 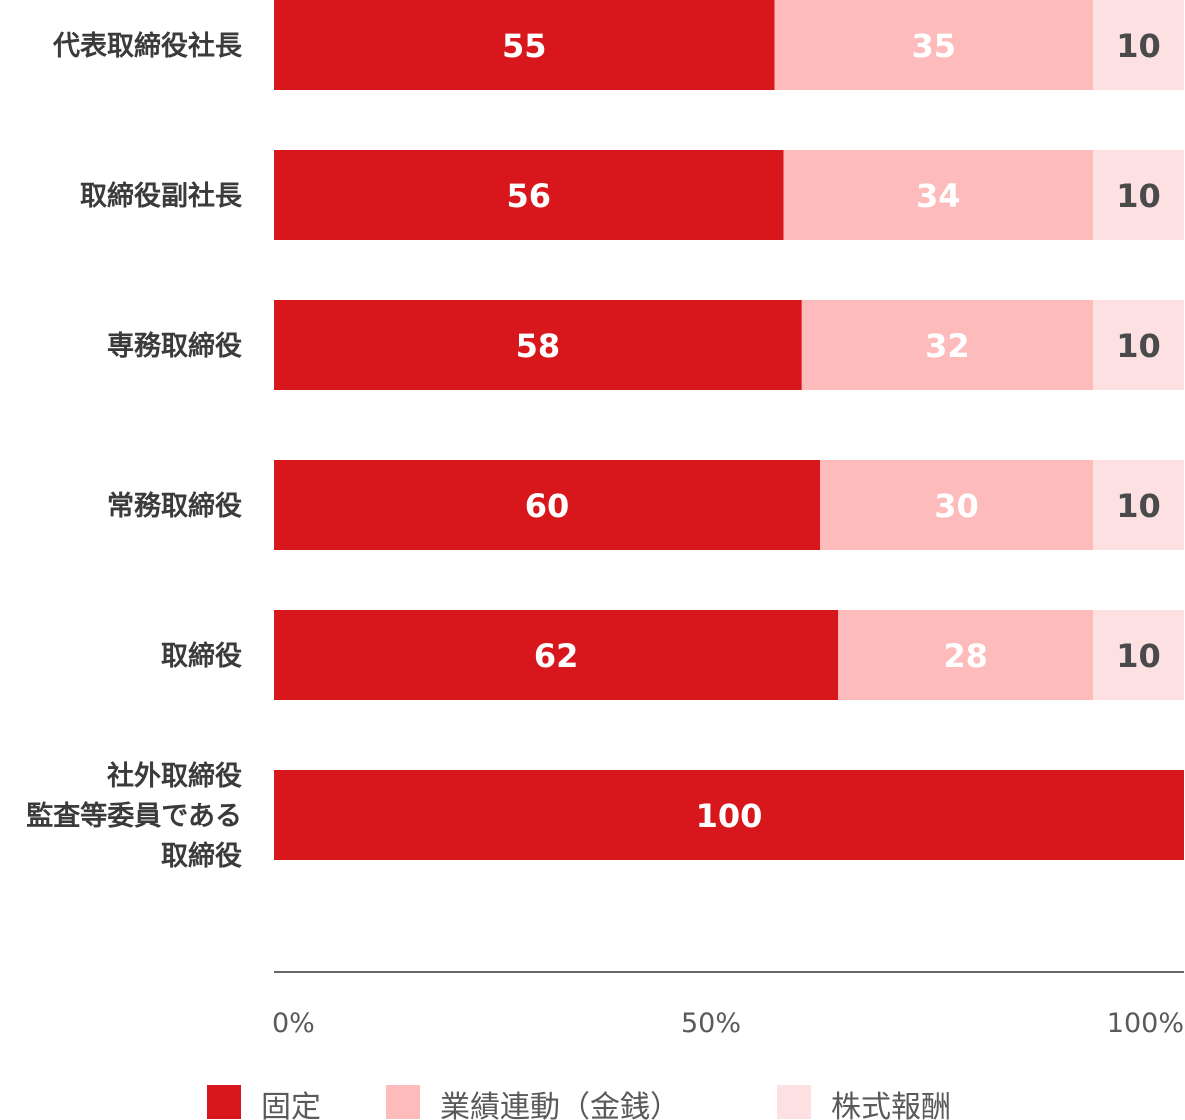 I want to click on category-label: 常務取締役, so click(x=174, y=506).